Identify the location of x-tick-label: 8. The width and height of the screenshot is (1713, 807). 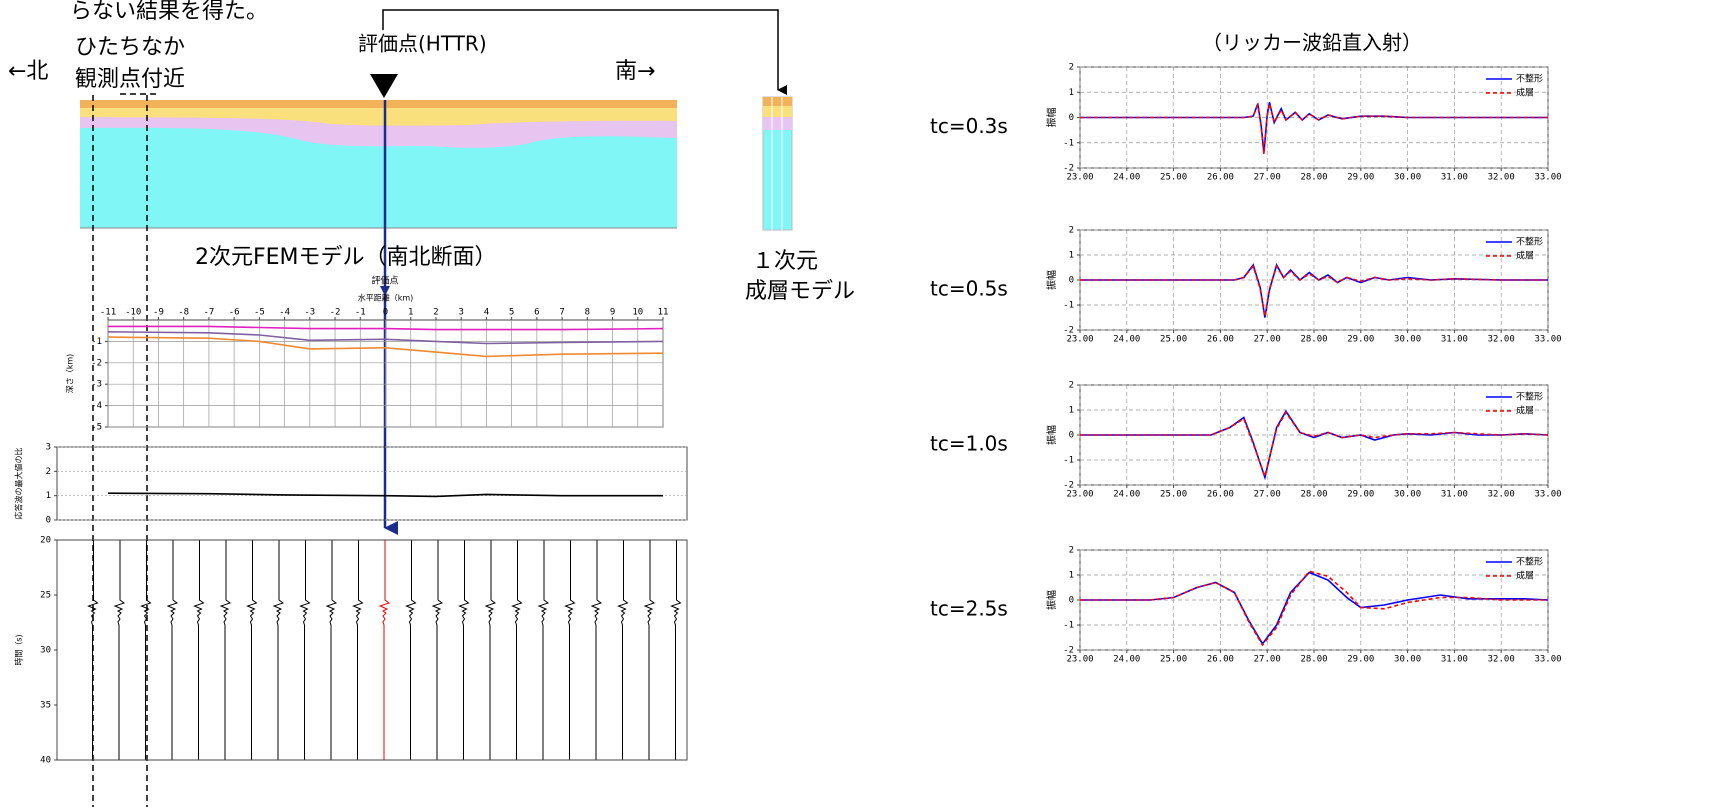
(587, 313).